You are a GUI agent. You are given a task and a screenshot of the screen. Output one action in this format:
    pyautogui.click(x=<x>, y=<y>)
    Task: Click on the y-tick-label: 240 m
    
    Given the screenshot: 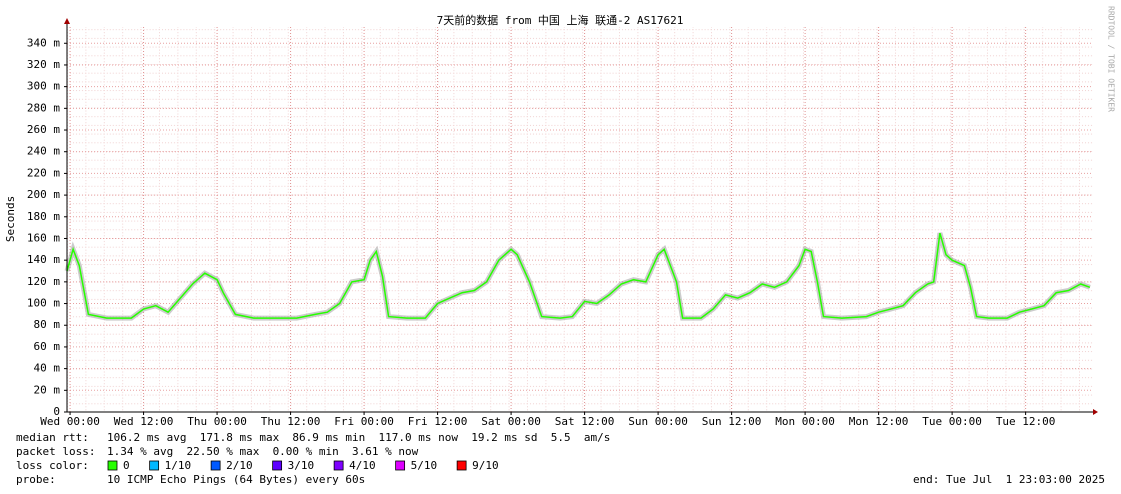 What is the action you would take?
    pyautogui.click(x=43, y=151)
    